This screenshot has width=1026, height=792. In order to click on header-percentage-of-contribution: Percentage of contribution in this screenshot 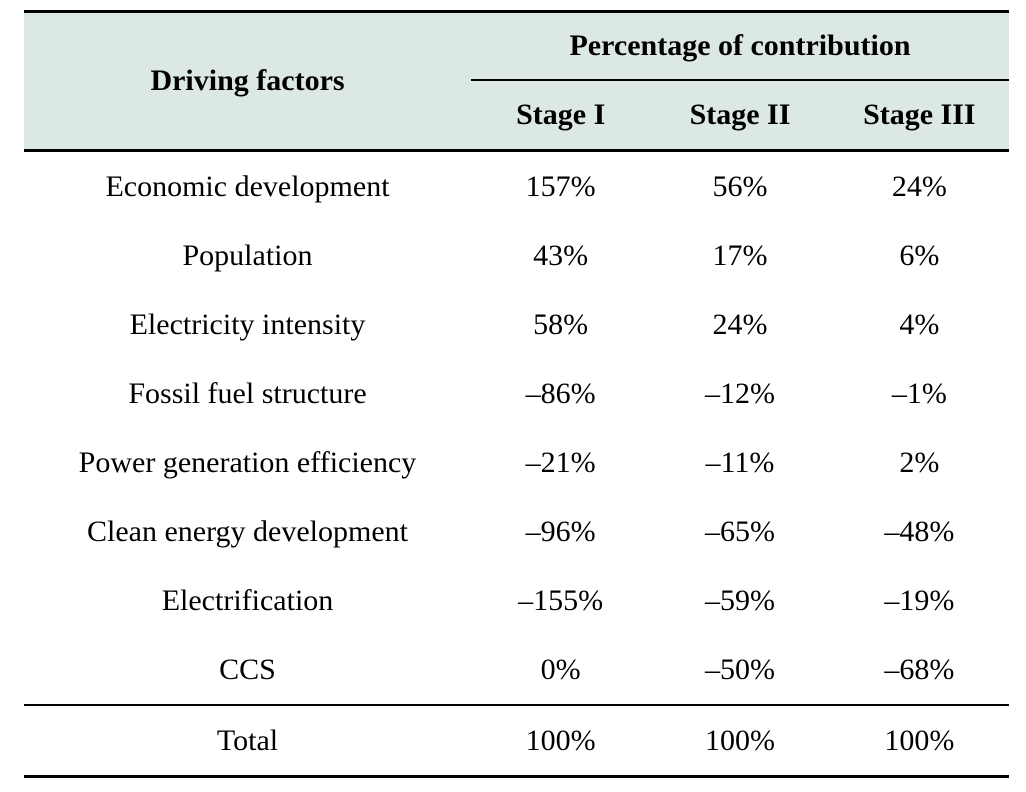, I will do `click(740, 45)`.